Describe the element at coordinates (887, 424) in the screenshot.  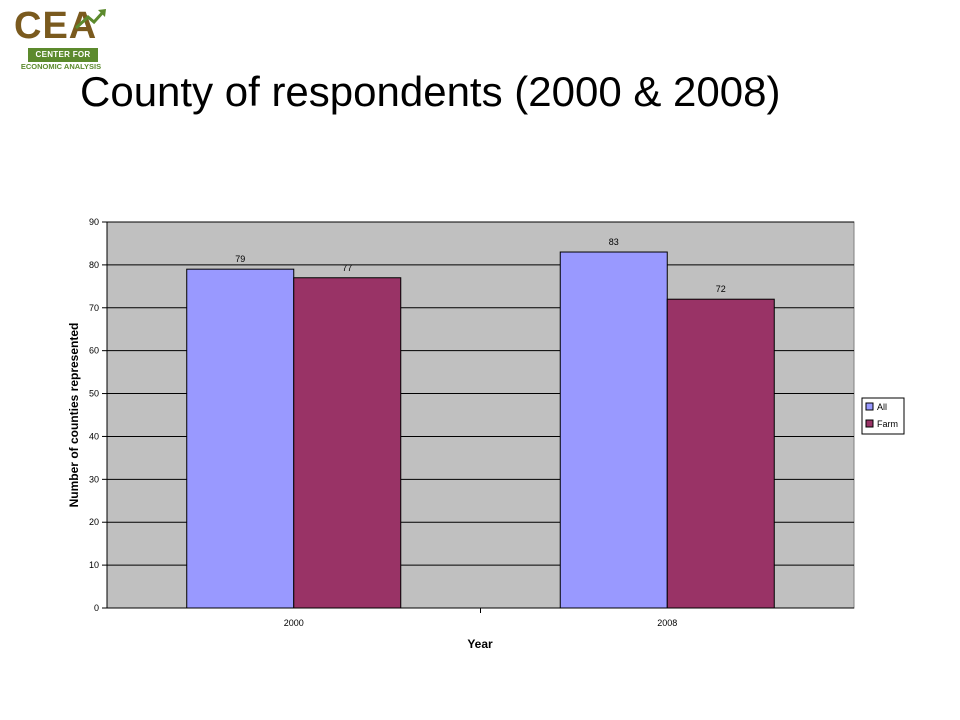
I see `legend-label: Farm` at that location.